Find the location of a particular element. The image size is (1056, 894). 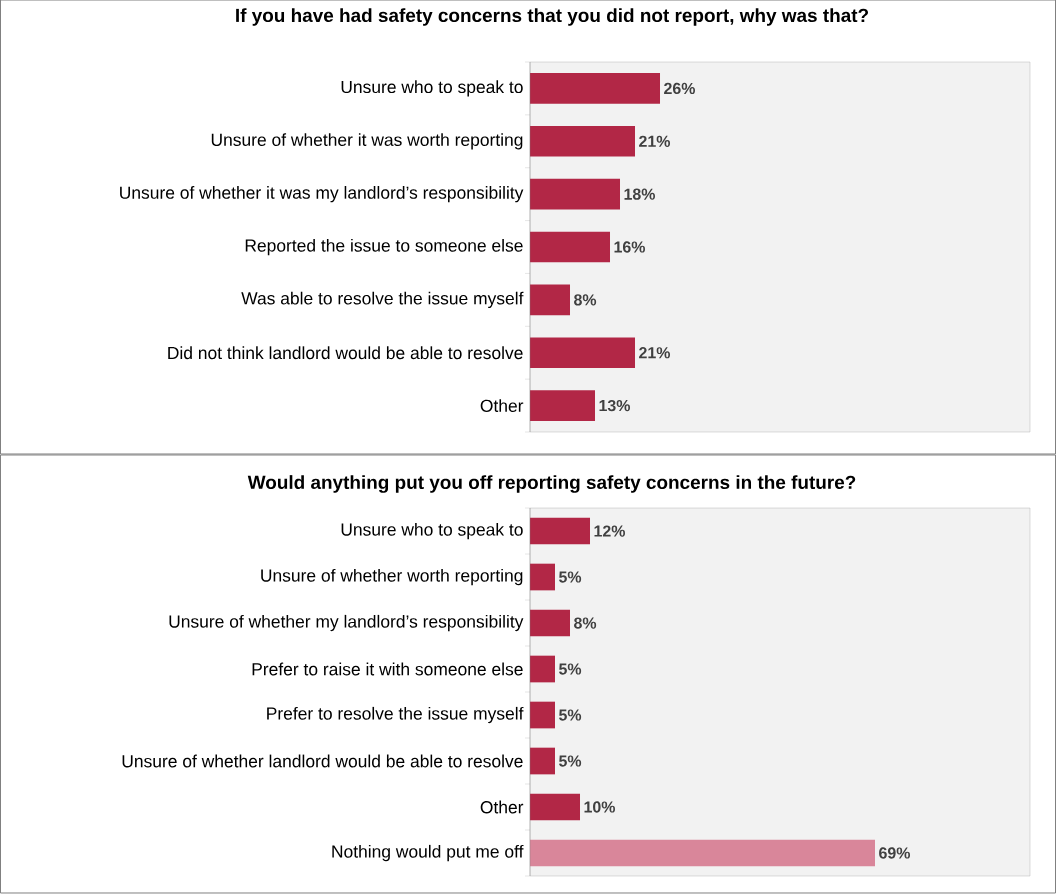

y-tick-label: Unsure of whether landlord would be able to resolve is located at coordinates (322, 761).